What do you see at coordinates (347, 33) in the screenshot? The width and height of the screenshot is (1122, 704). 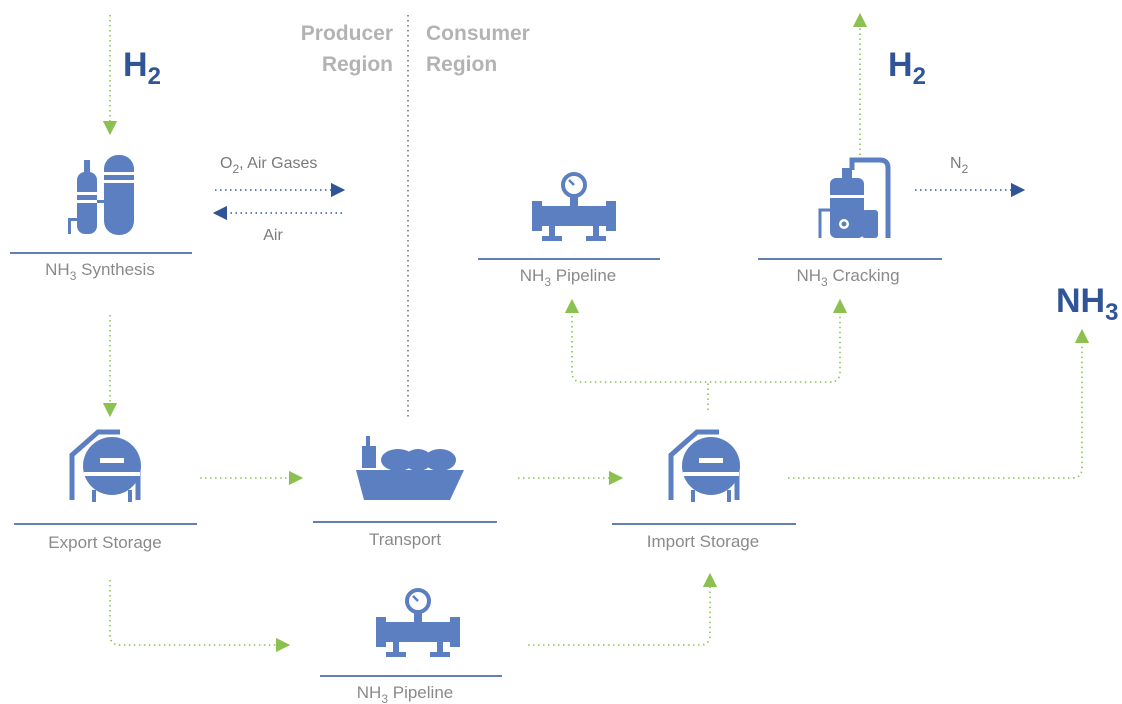 I see `region-label: Producer` at bounding box center [347, 33].